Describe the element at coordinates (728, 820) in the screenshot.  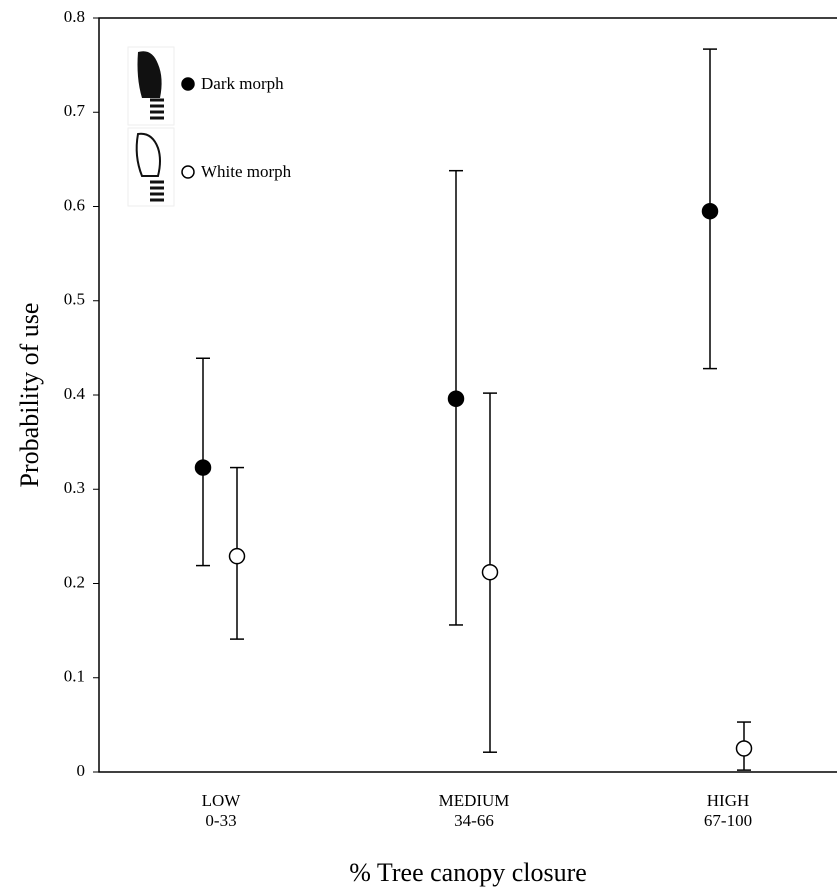
I see `x-tick-label: 67-100` at that location.